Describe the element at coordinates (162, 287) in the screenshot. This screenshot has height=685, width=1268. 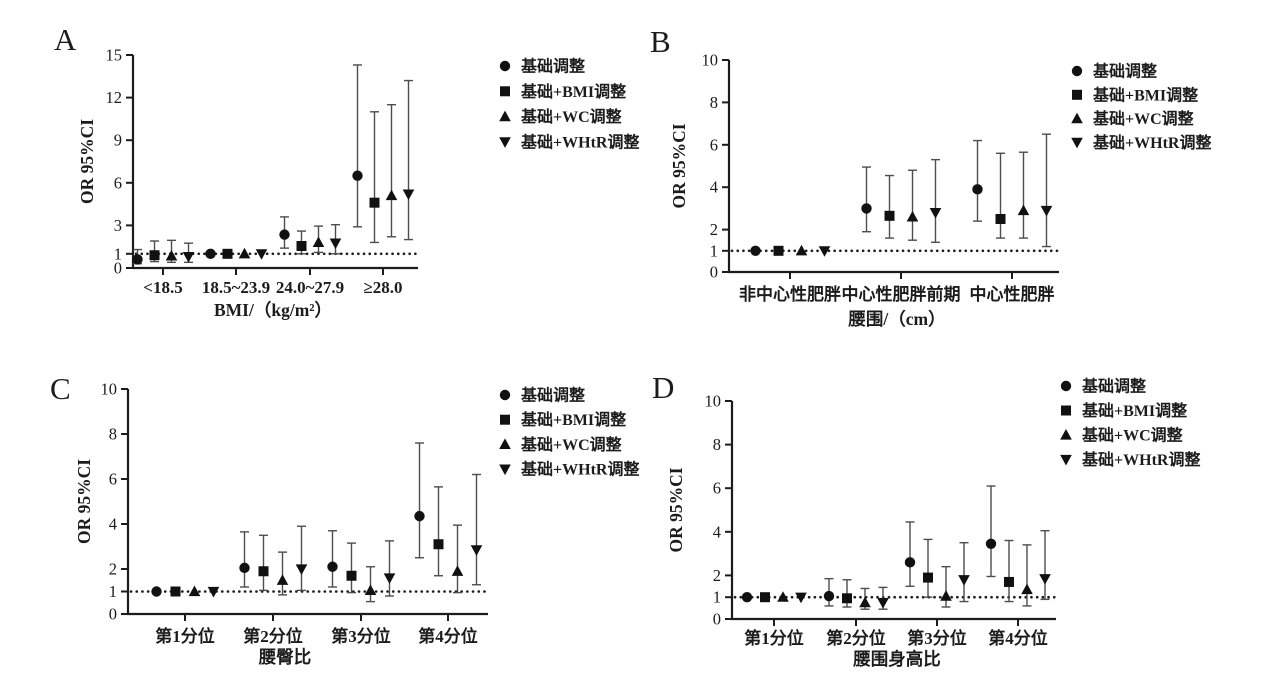
I see `category-label: <18.5` at that location.